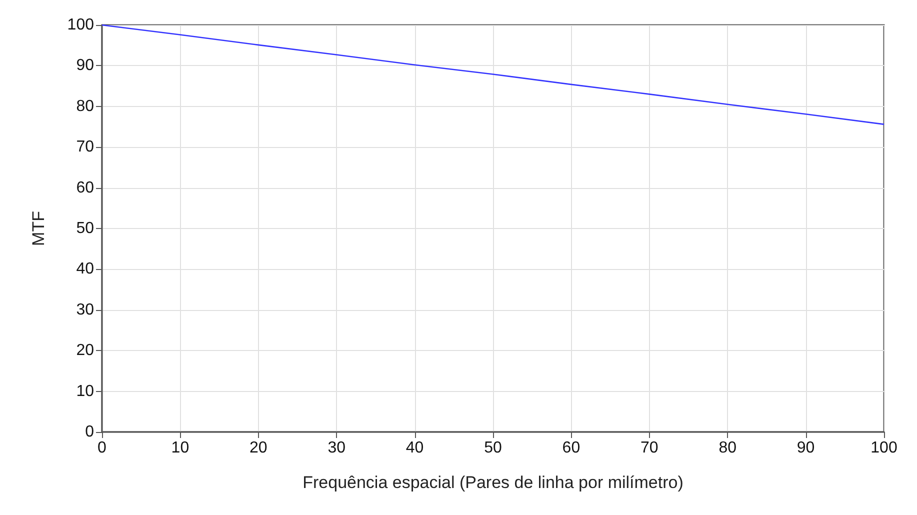 The width and height of the screenshot is (917, 515). What do you see at coordinates (493, 448) in the screenshot?
I see `x-tick-label: 50` at bounding box center [493, 448].